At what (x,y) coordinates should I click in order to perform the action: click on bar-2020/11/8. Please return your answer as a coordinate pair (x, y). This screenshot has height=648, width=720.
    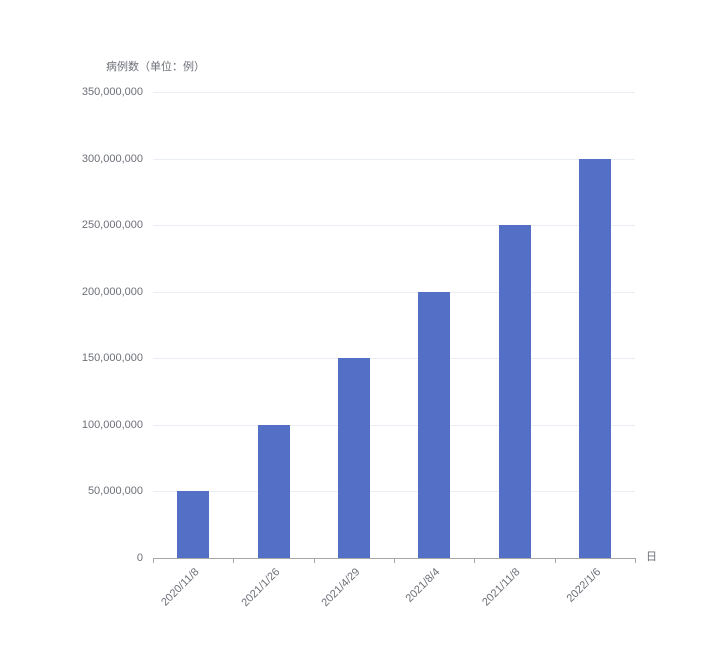
    Looking at the image, I should click on (193, 524).